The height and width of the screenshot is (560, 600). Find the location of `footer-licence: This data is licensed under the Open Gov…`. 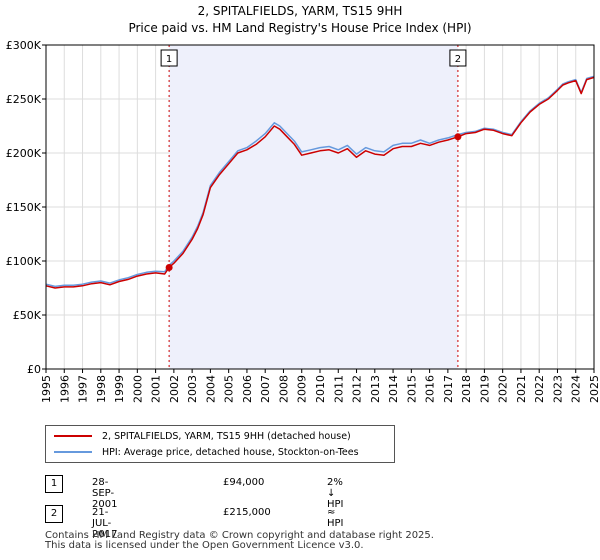

footer-licence: This data is licensed under the Open Gov… is located at coordinates (204, 545).